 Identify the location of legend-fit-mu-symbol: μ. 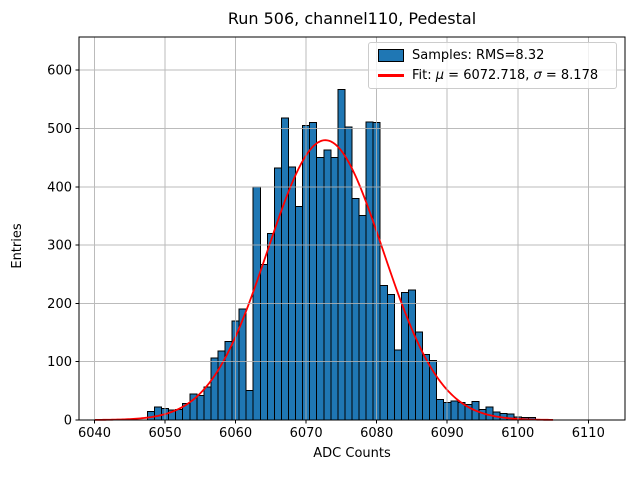
(440, 76).